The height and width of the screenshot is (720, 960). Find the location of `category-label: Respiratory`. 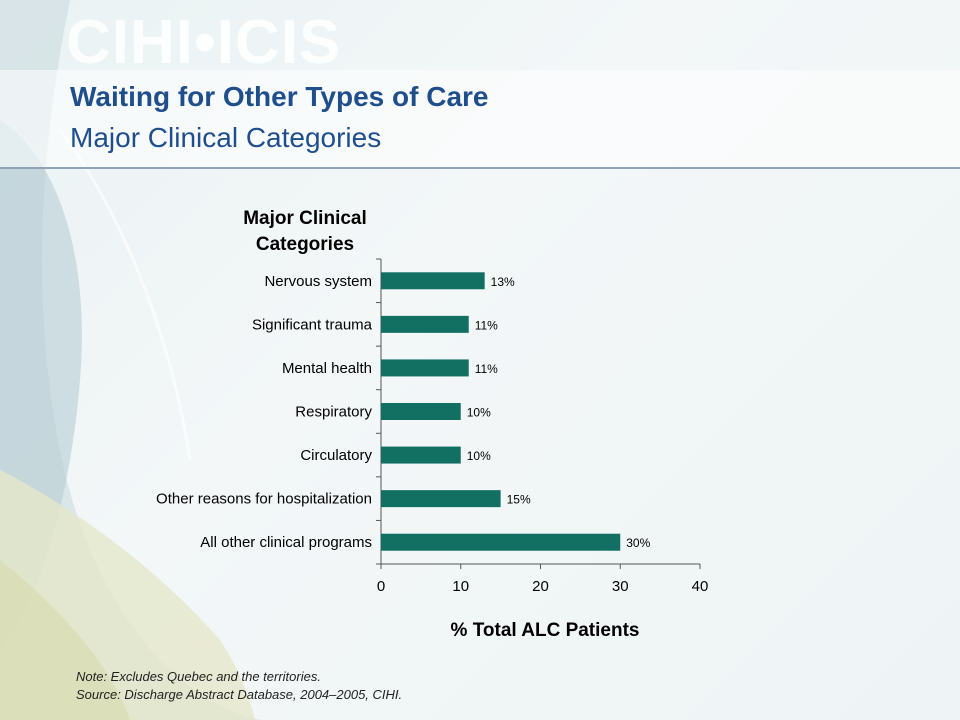

category-label: Respiratory is located at coordinates (333, 412).